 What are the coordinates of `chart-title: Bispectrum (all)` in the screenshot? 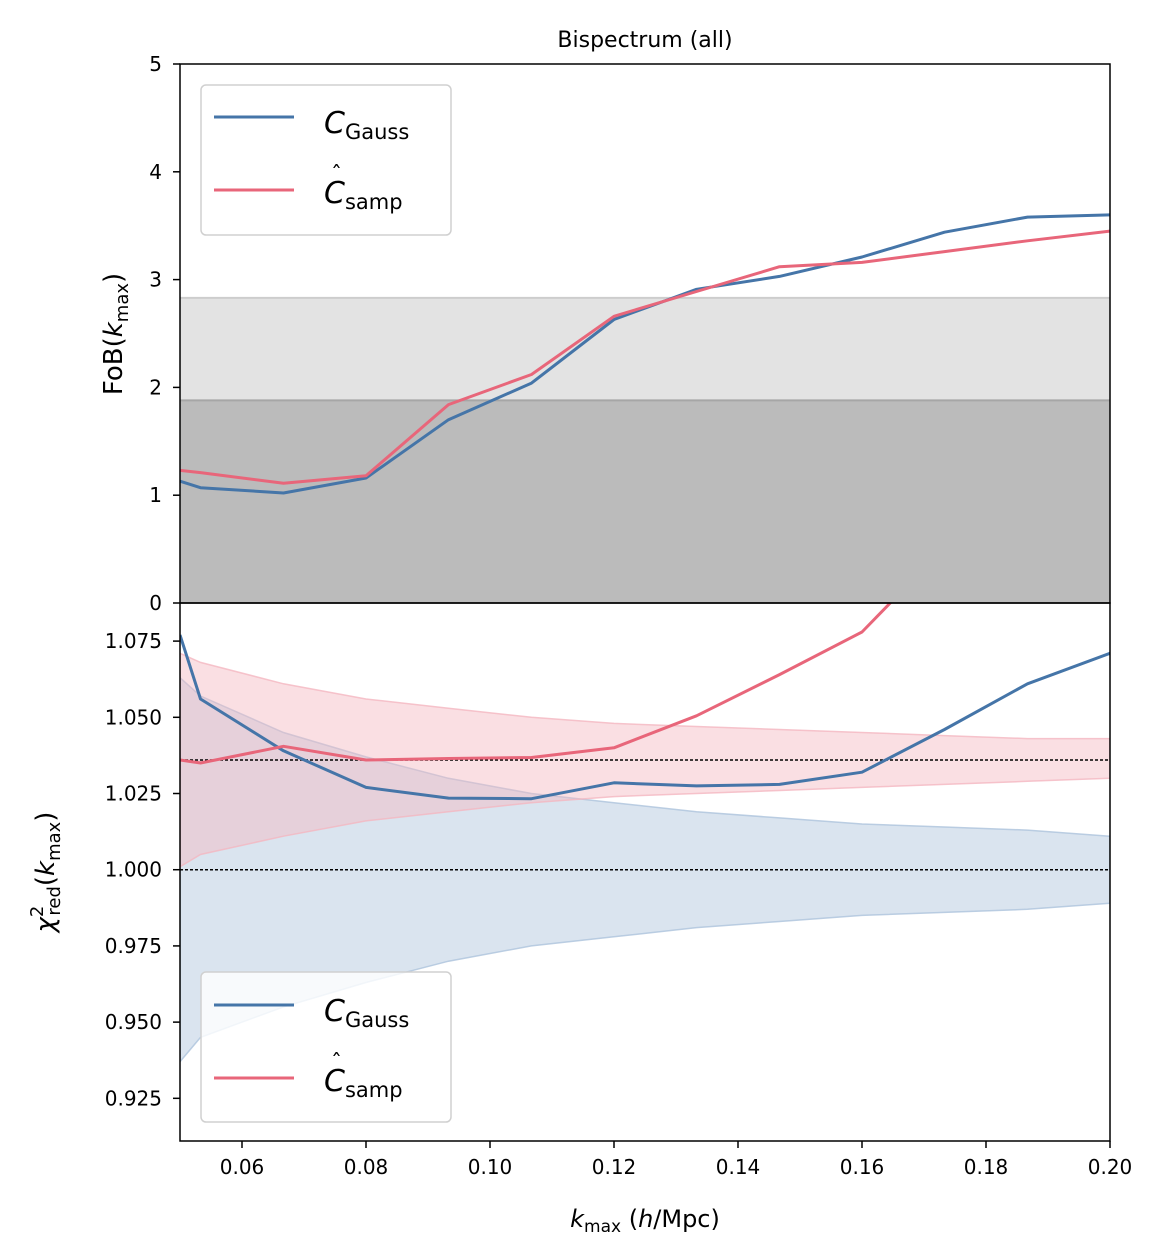 It's located at (644, 40).